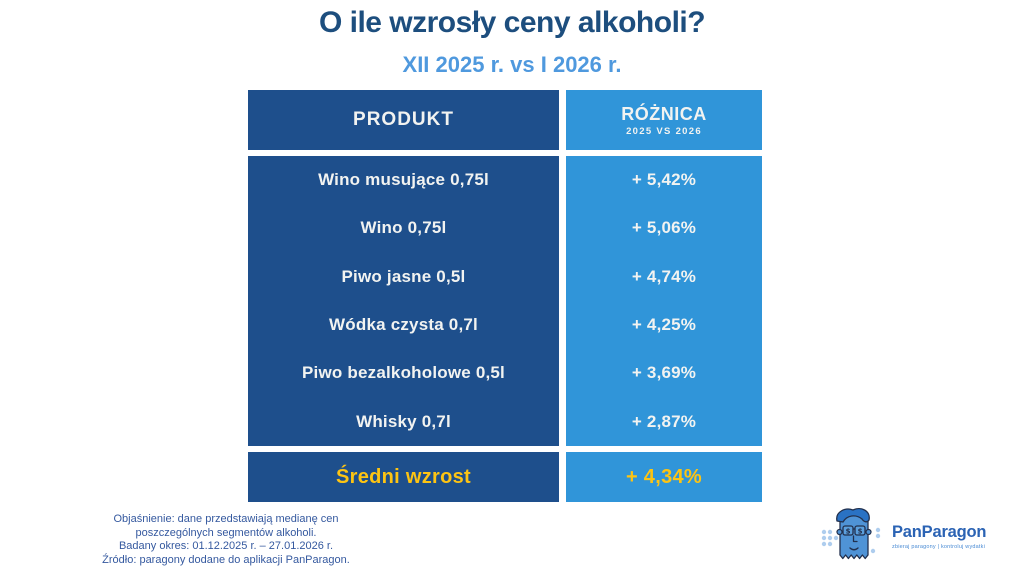 This screenshot has height=576, width=1024. Describe the element at coordinates (403, 228) in the screenshot. I see `product-name: Wino 0,75l` at that location.